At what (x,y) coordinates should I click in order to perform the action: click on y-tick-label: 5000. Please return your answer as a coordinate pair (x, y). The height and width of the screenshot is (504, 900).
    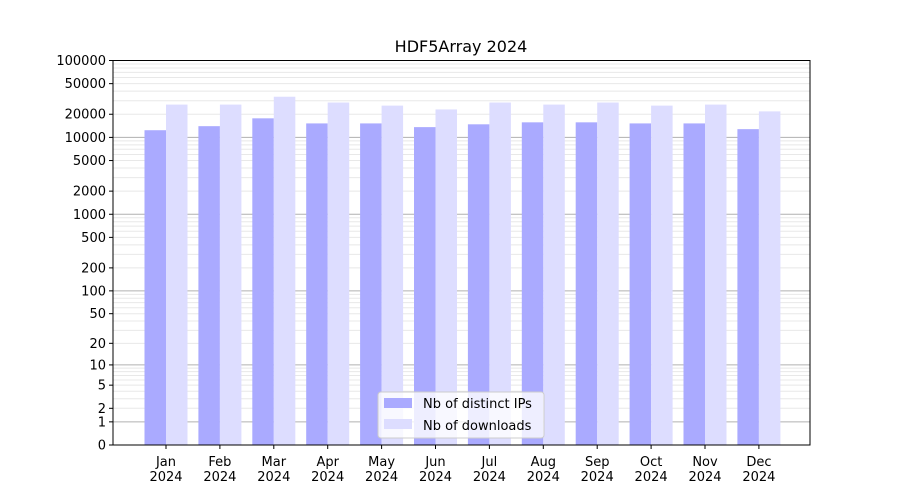
    Looking at the image, I should click on (89, 161).